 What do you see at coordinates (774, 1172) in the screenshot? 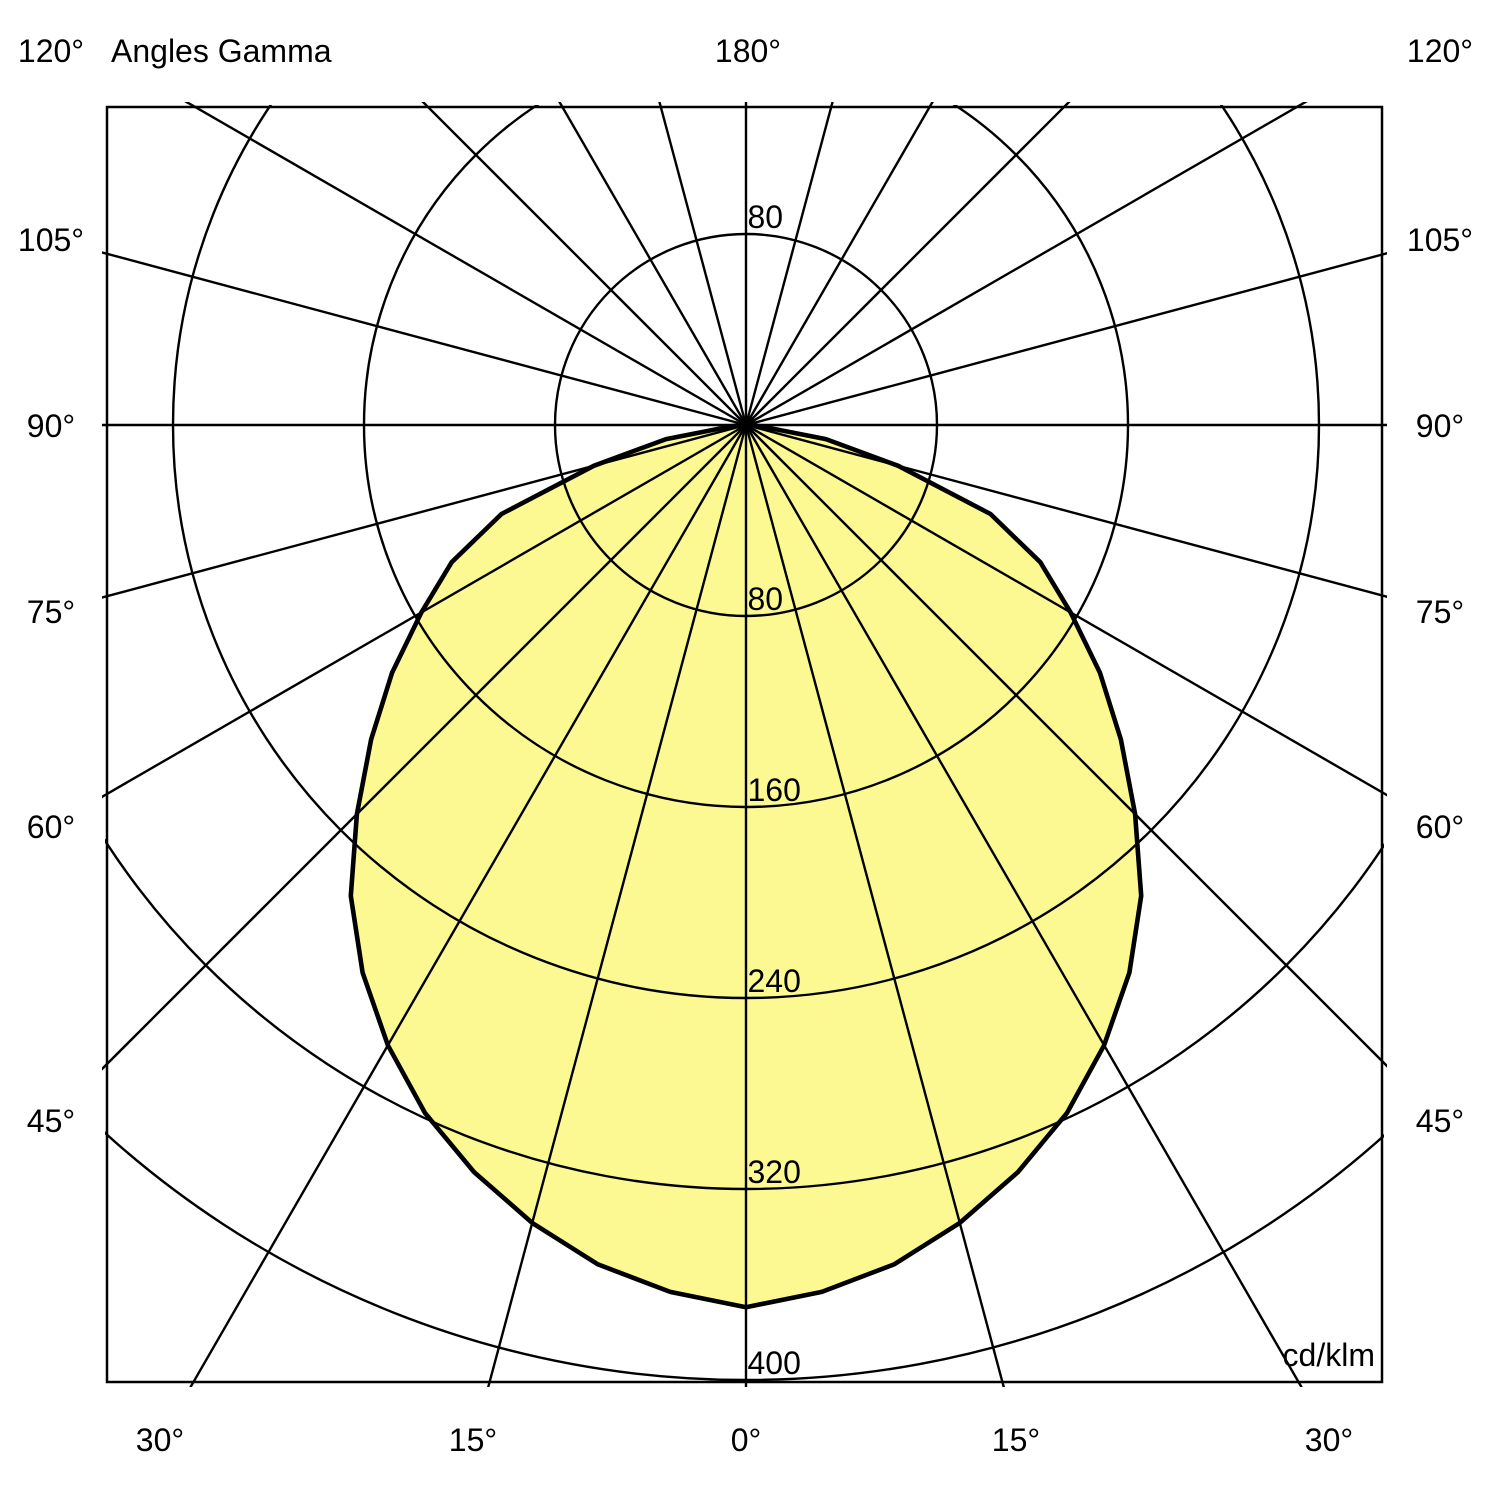
I see `svg-text: 320` at bounding box center [774, 1172].